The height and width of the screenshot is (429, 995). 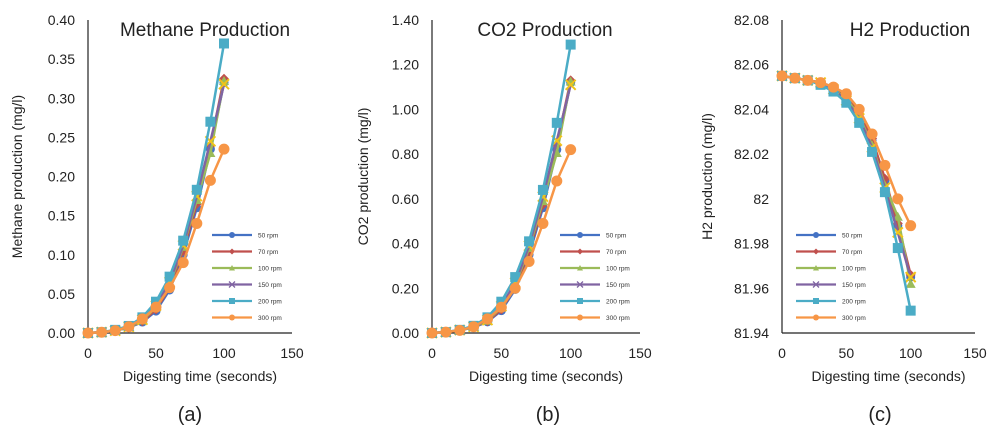 What do you see at coordinates (751, 154) in the screenshot?
I see `y-tick-label: 82.02` at bounding box center [751, 154].